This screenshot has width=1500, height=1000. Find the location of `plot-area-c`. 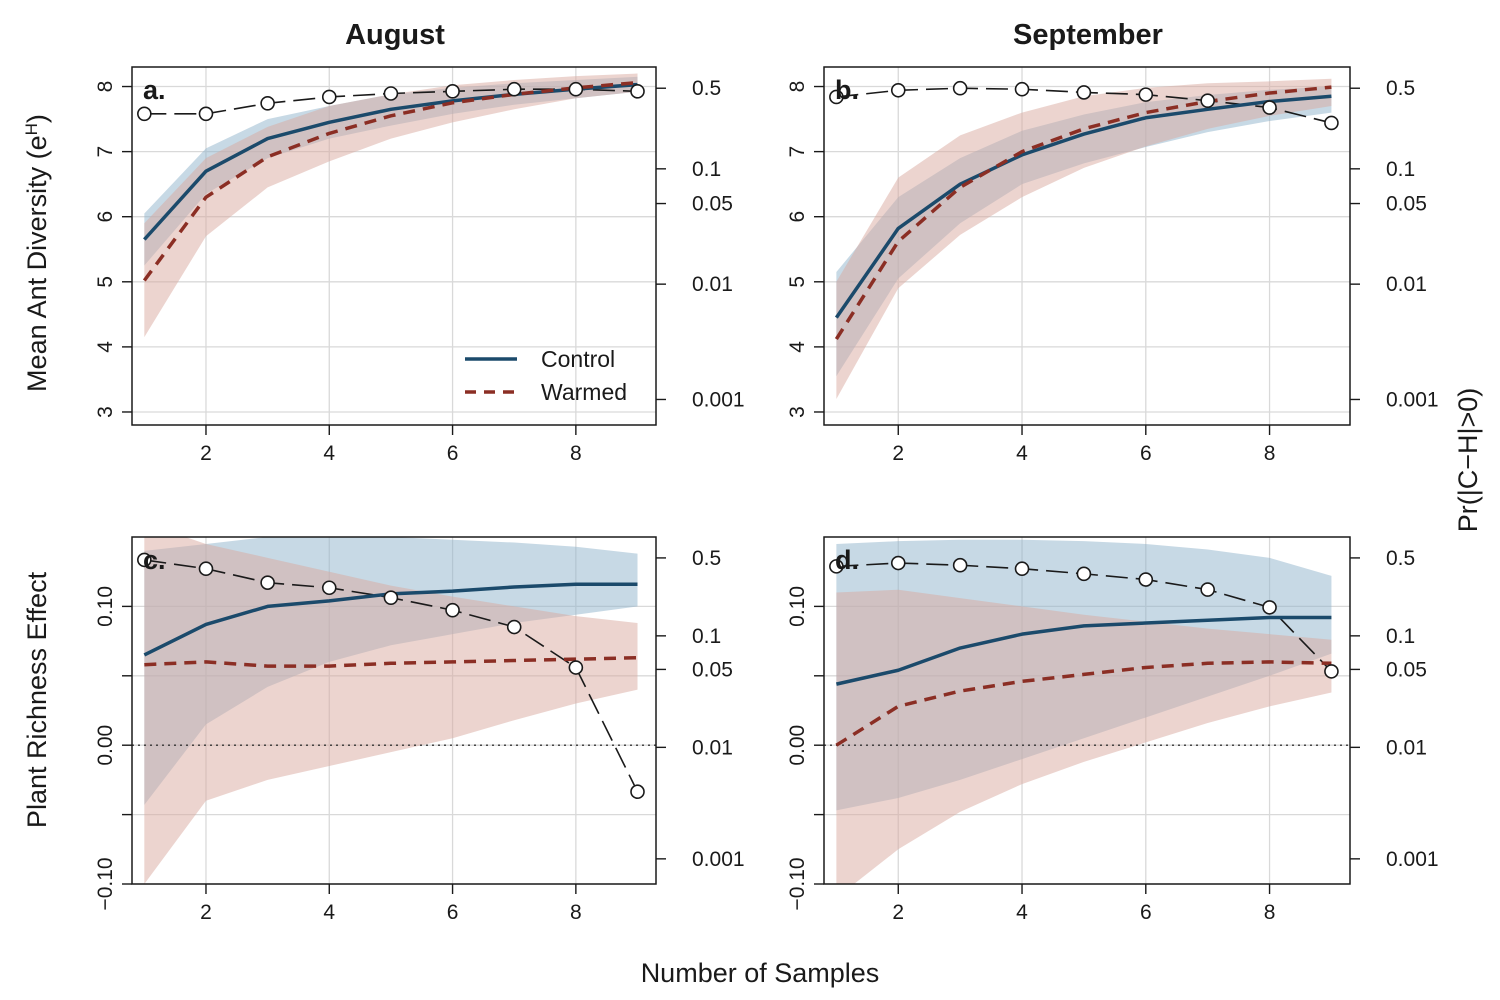

plot-area-c is located at coordinates (394, 710).